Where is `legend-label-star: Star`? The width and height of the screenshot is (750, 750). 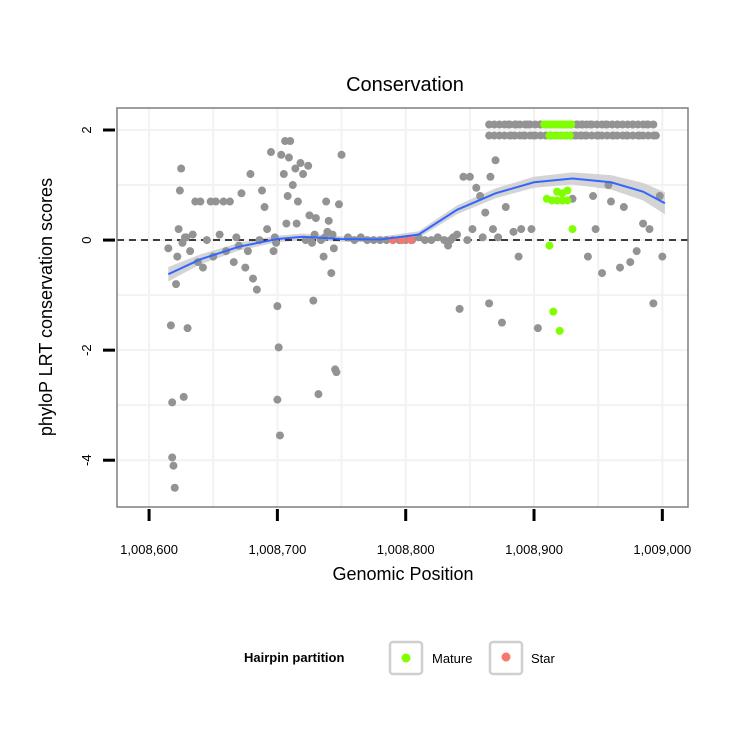 legend-label-star: Star is located at coordinates (543, 658).